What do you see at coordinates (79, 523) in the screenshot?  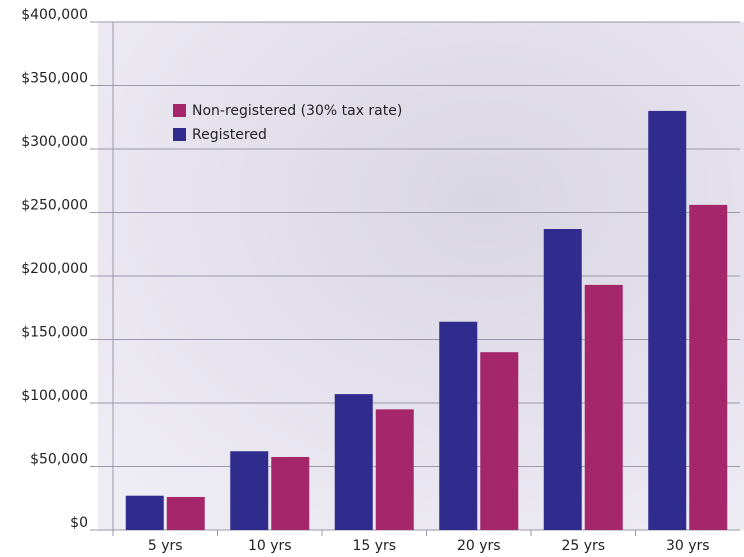 I see `y-tick-label: $0` at bounding box center [79, 523].